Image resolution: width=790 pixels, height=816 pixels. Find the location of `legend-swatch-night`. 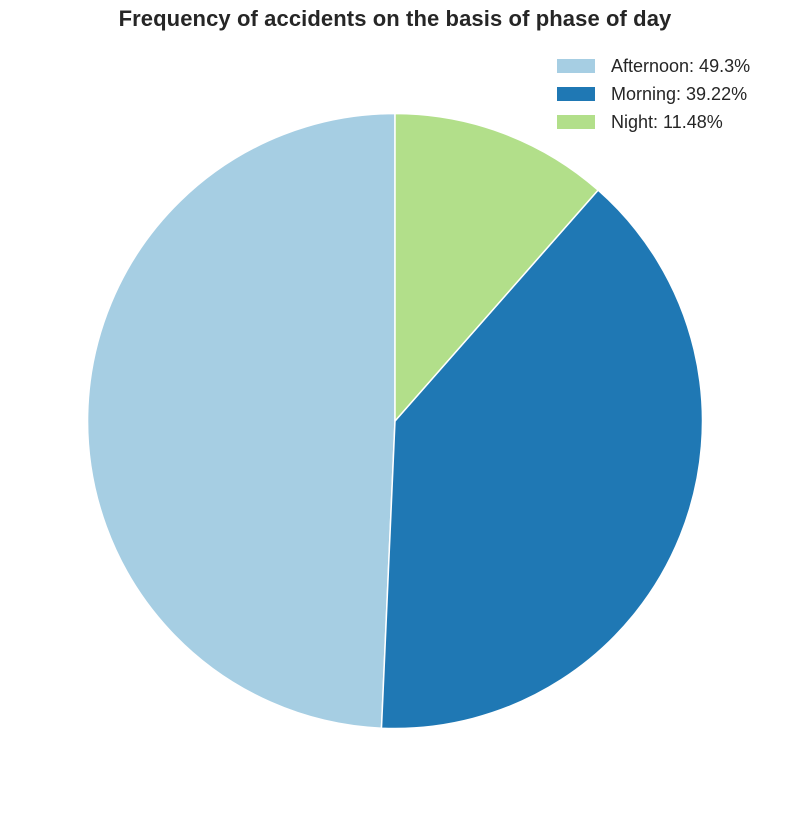

legend-swatch-night is located at coordinates (576, 122).